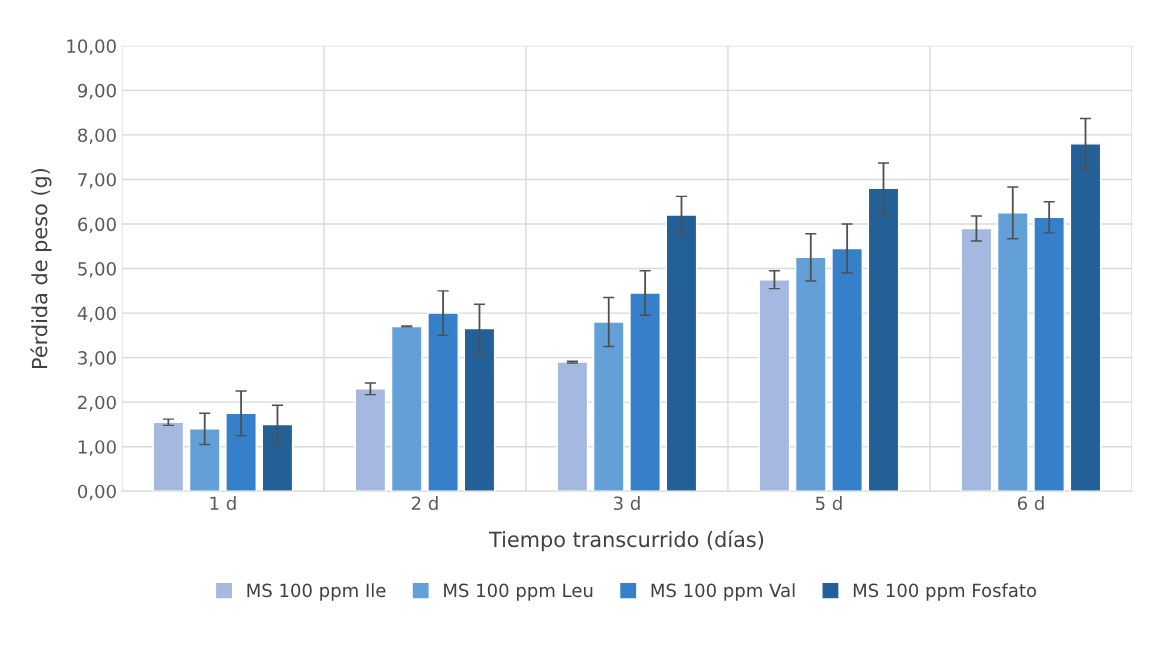 The height and width of the screenshot is (655, 1161). What do you see at coordinates (626, 541) in the screenshot?
I see `x-axis-title: Tiempo transcurrido (días)` at bounding box center [626, 541].